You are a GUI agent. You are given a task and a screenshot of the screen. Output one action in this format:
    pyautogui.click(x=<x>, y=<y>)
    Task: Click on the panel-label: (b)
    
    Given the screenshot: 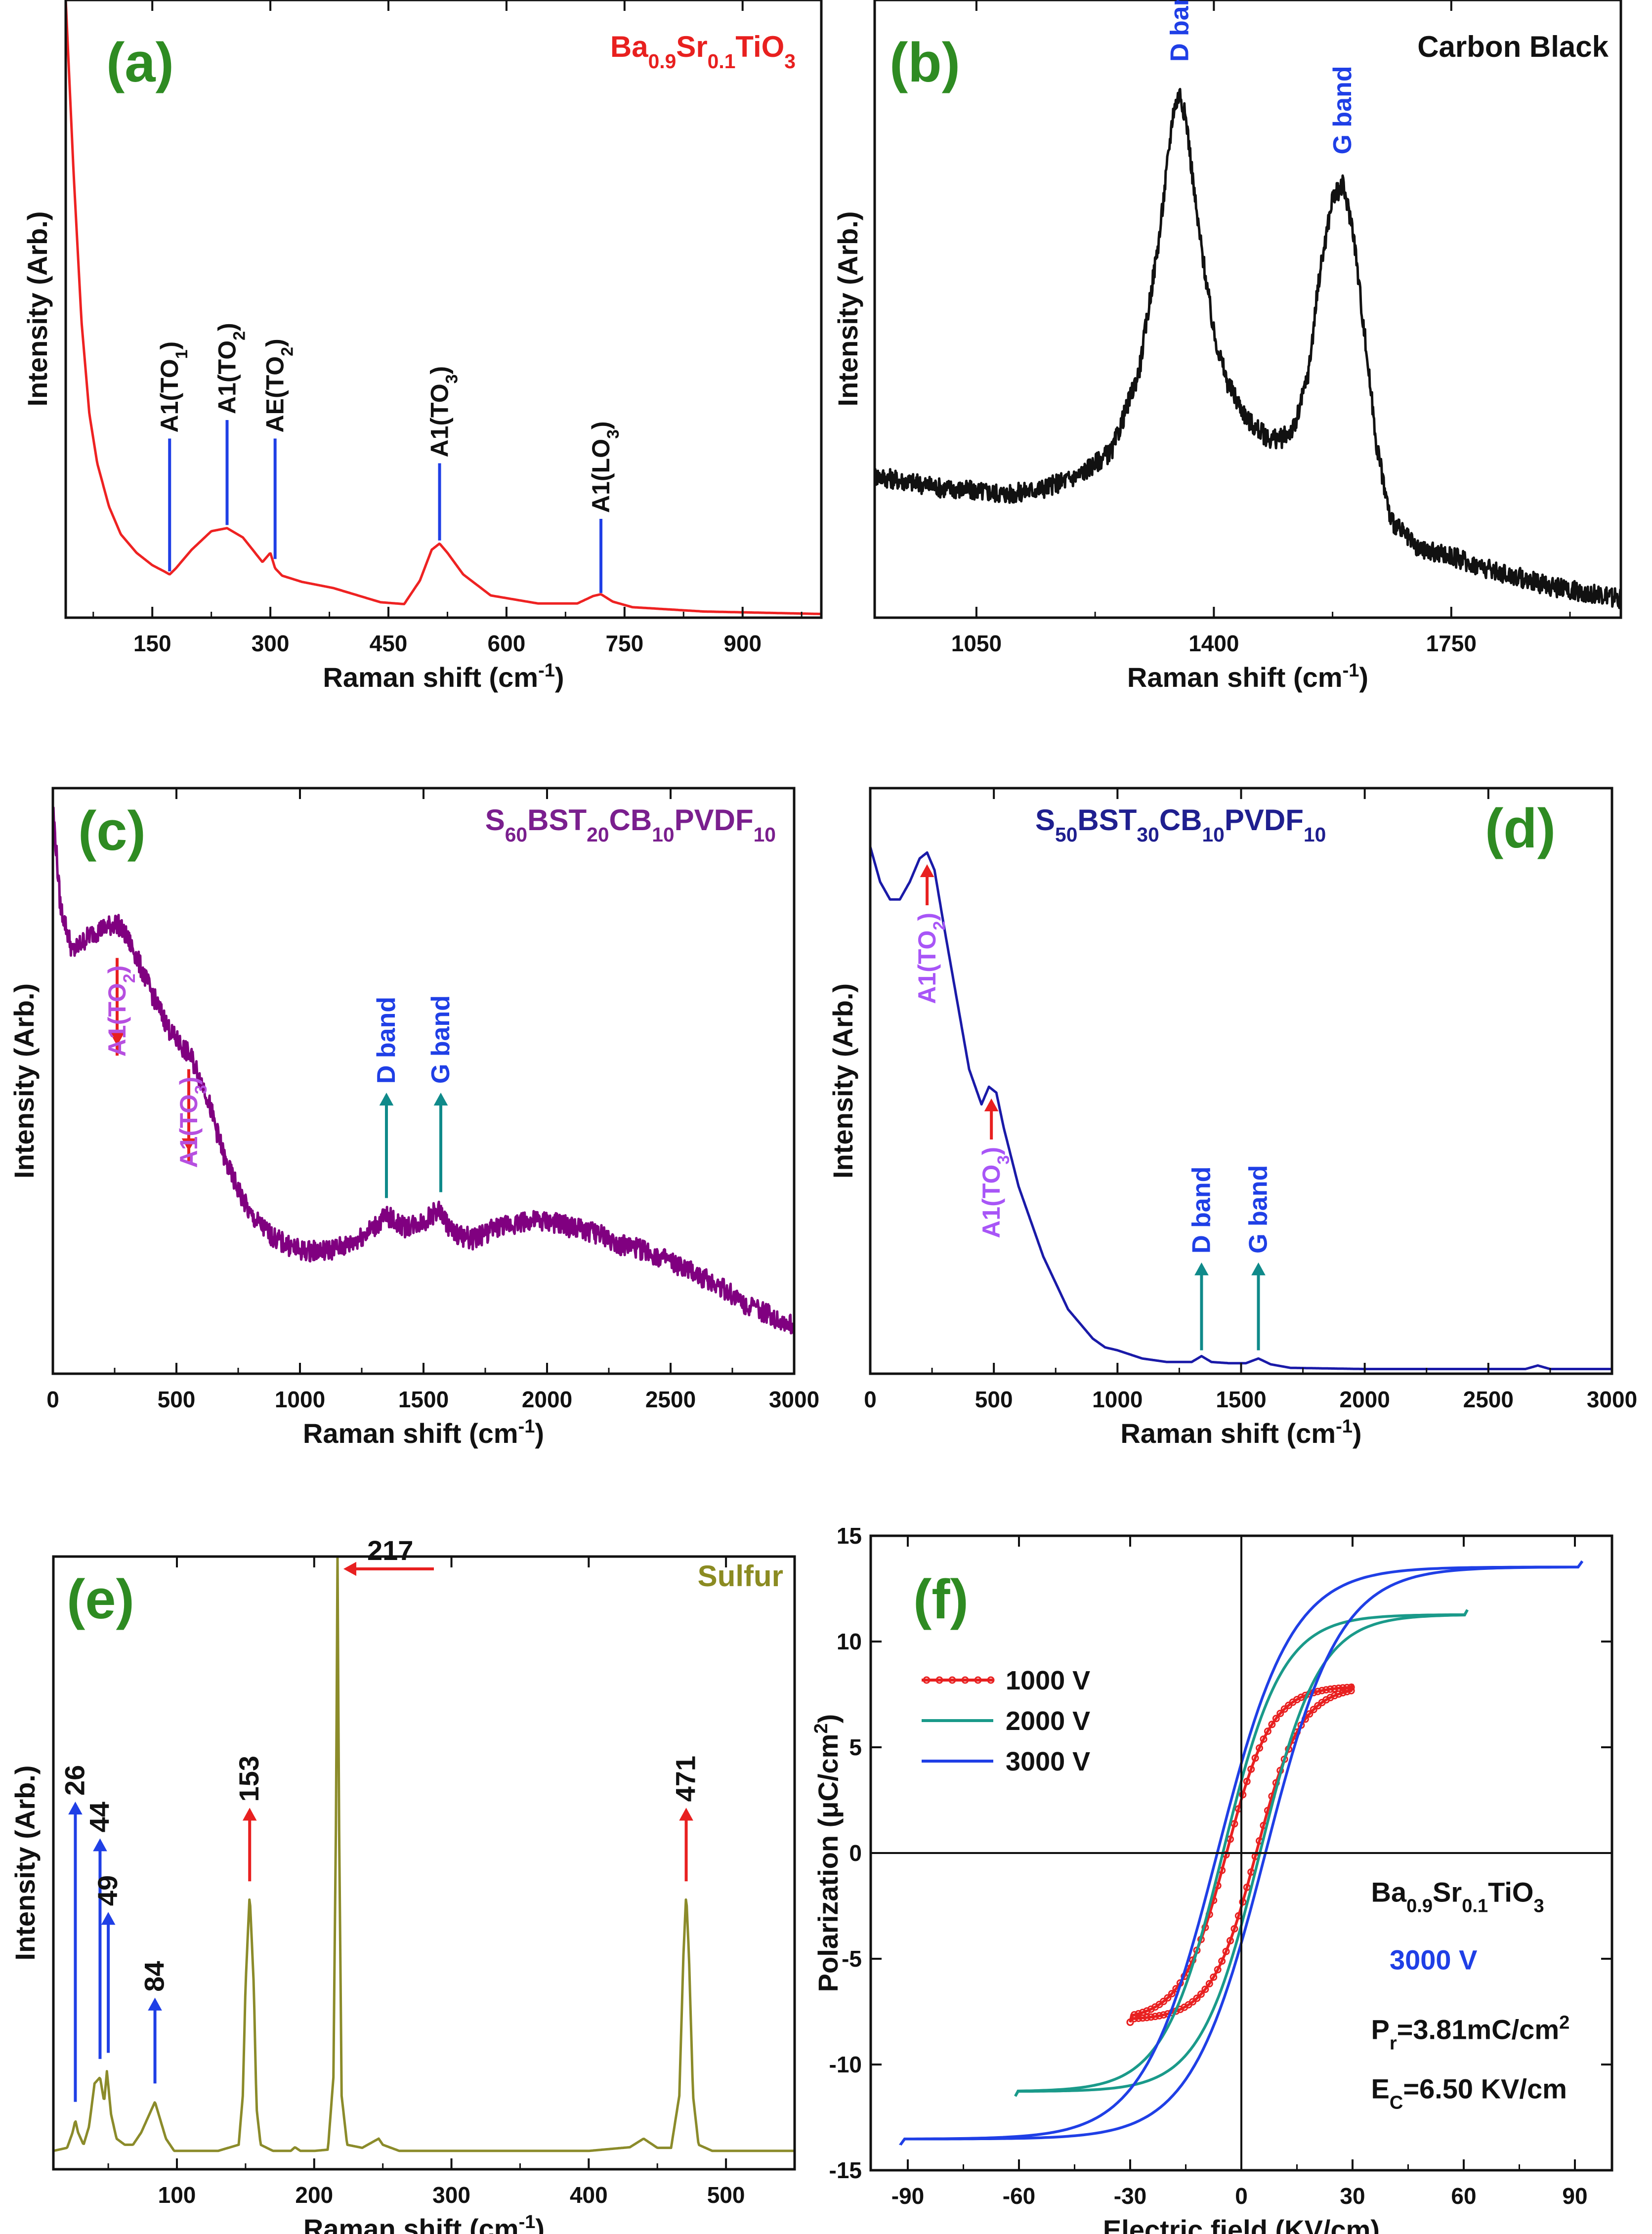 What is the action you would take?
    pyautogui.click(x=925, y=62)
    